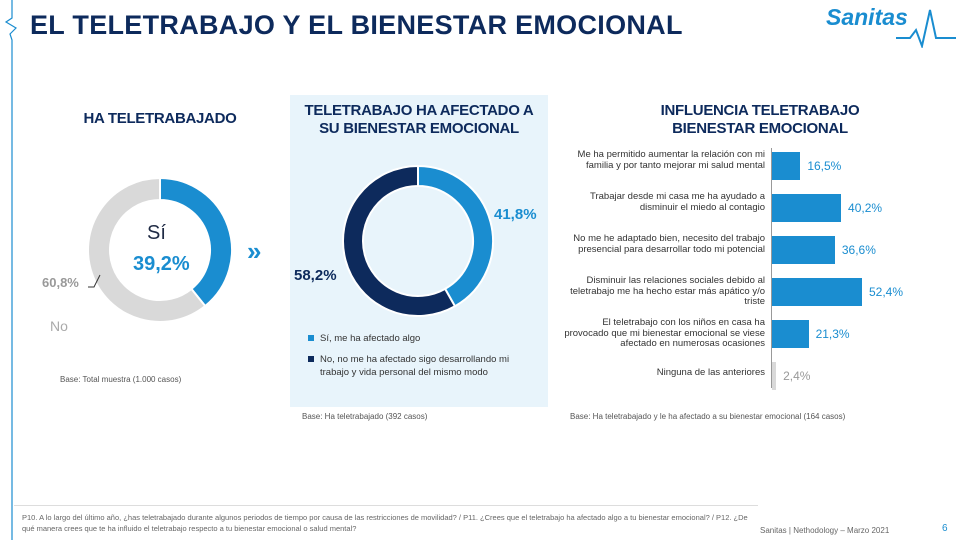  I want to click on bar-category-label: Ninguna de las anteriores, so click(710, 372).